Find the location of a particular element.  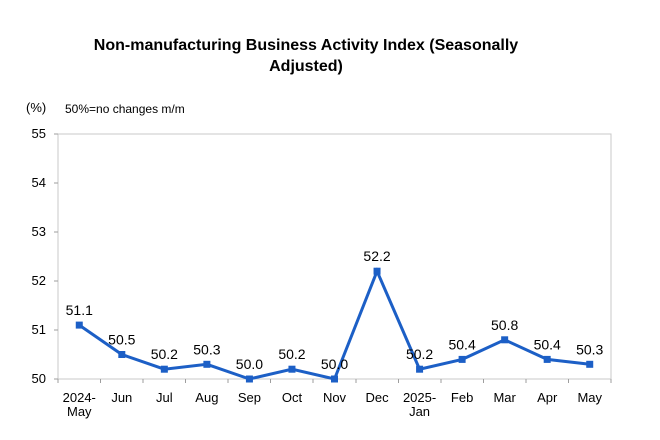

chart-subtitle: 50%=no changes m/m is located at coordinates (125, 109).